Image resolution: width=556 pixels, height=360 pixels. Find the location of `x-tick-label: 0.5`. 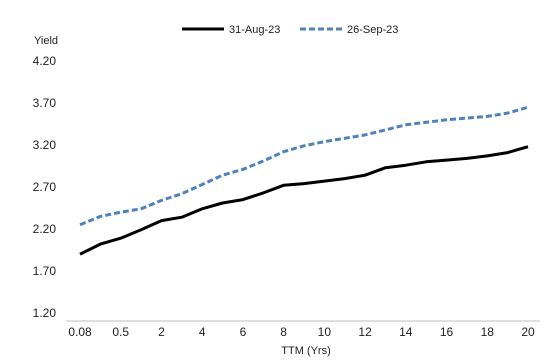

x-tick-label: 0.5 is located at coordinates (120, 332).